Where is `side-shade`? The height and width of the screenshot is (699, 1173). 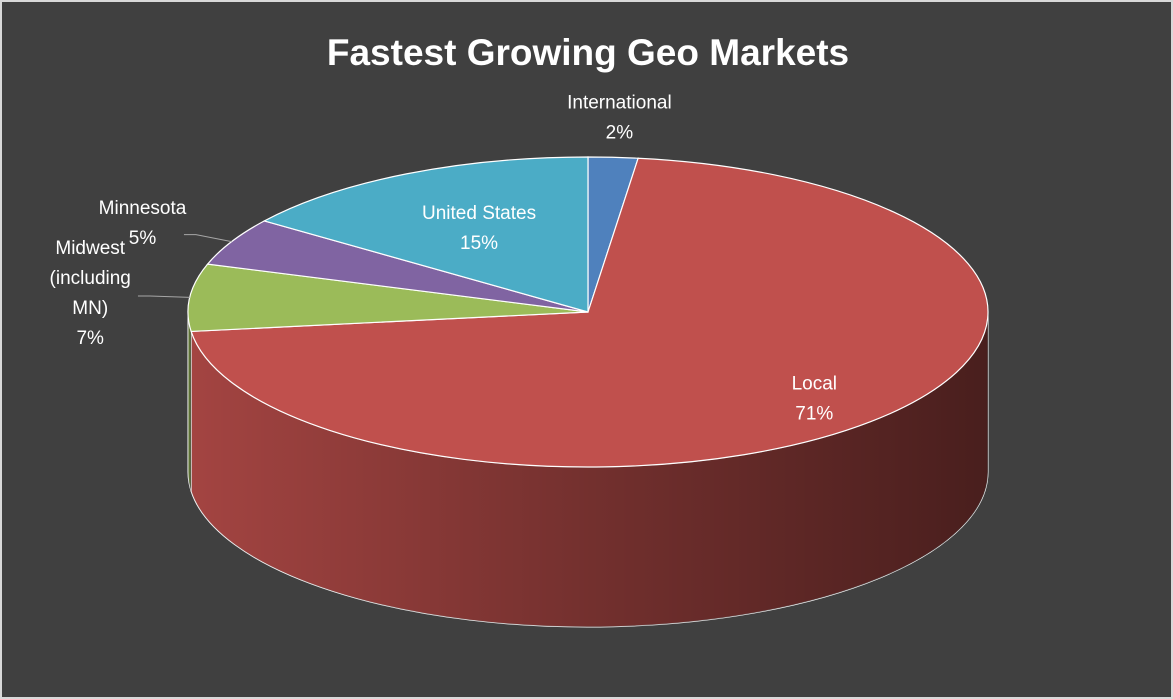 side-shade is located at coordinates (190, 402).